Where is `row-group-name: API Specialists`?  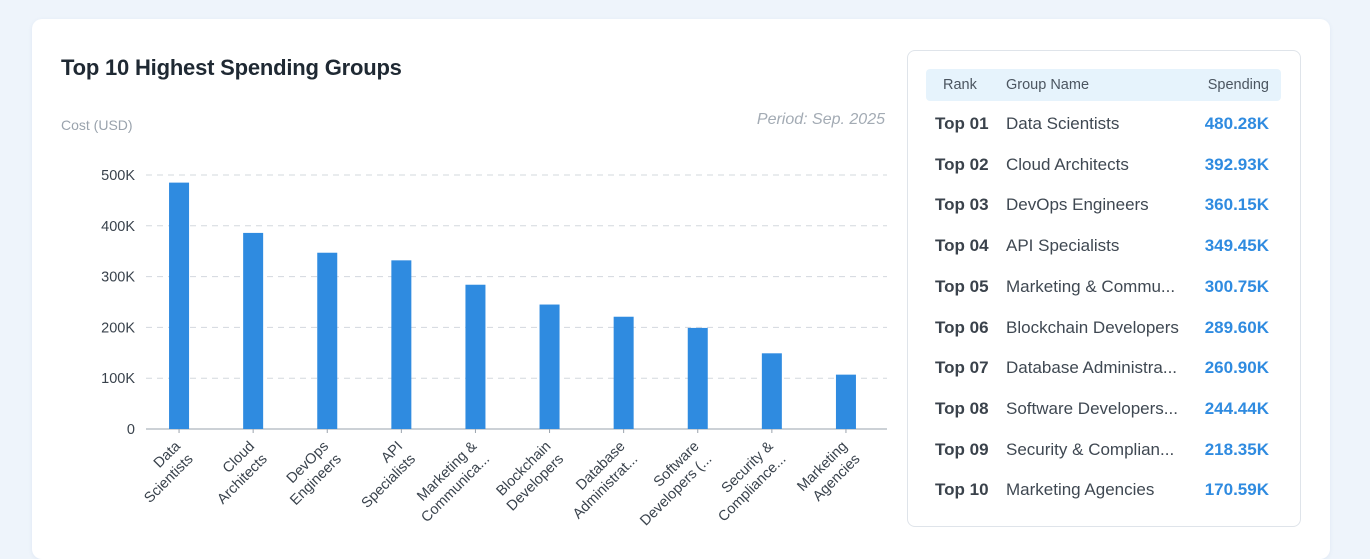
row-group-name: API Specialists is located at coordinates (1063, 246).